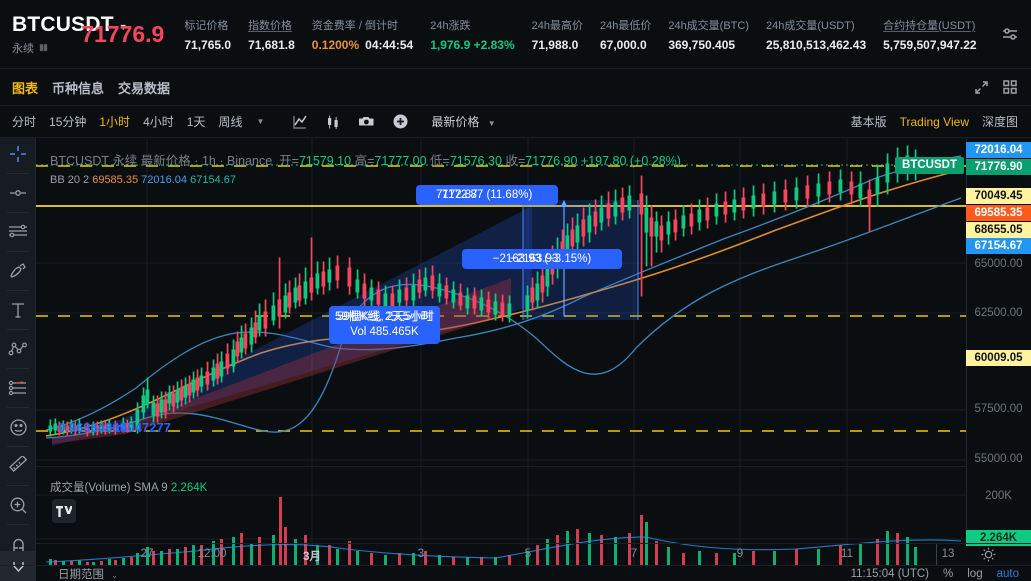 The image size is (1031, 581). What do you see at coordinates (630, 161) in the screenshot?
I see `legend-change: +197.80 (+0.28%)` at bounding box center [630, 161].